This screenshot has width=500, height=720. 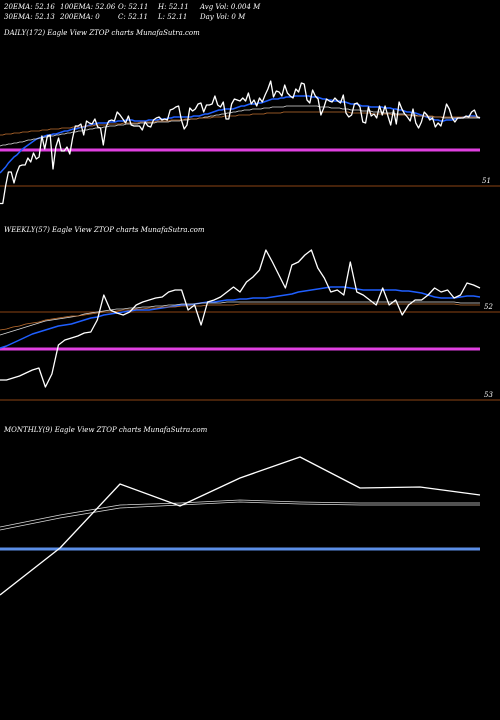 What do you see at coordinates (29, 17) in the screenshot?
I see `header-ema30: 30EMA: 52.13` at bounding box center [29, 17].